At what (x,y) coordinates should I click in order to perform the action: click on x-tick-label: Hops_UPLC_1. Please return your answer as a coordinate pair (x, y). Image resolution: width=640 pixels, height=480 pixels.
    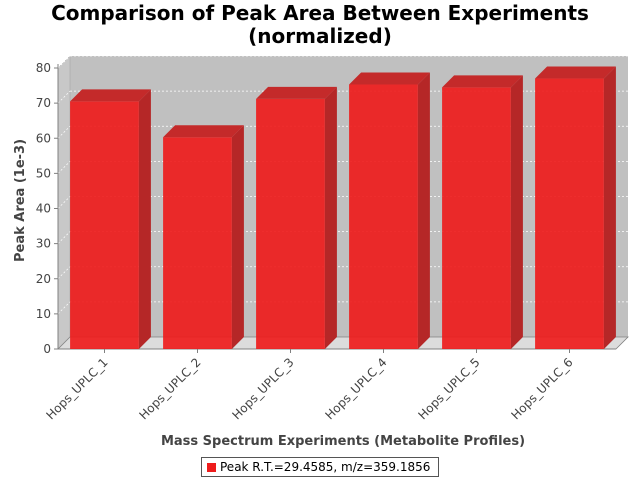
    Looking at the image, I should click on (76, 388).